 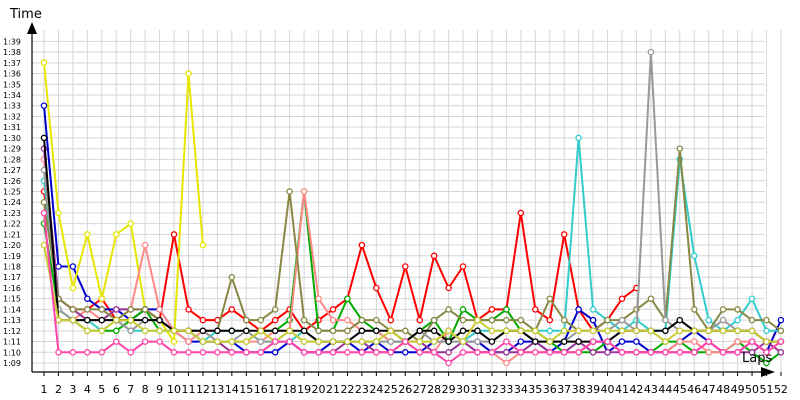 I want to click on y-tick-label: 1:15, so click(x=12, y=299).